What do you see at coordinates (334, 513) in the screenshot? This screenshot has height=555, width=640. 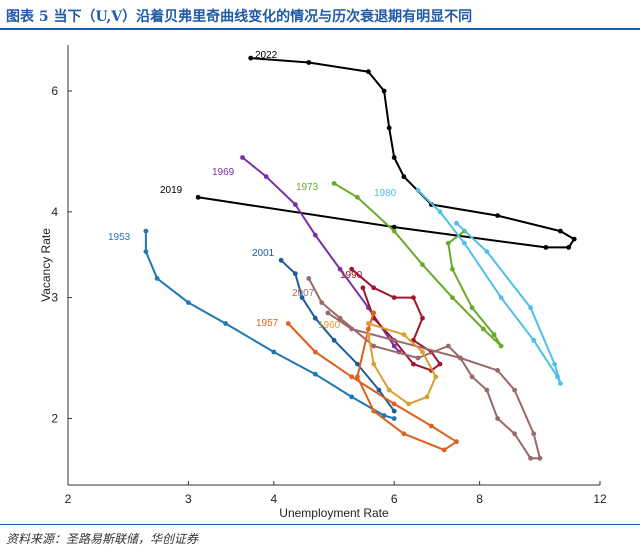 I see `x-axis-title: Unemployment Rate` at bounding box center [334, 513].